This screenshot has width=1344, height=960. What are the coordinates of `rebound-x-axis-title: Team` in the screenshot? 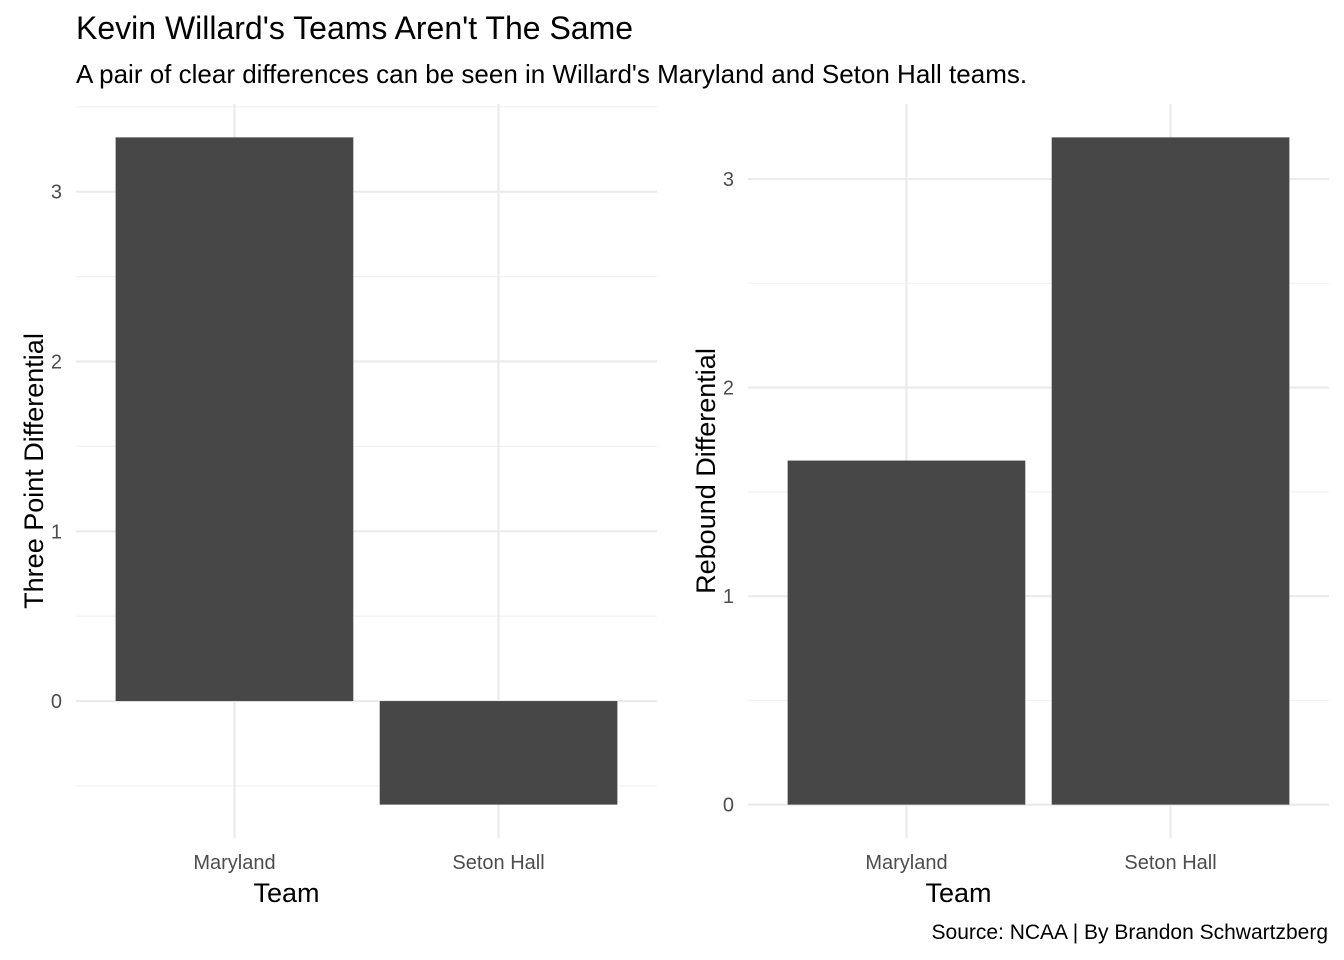 It's located at (958, 893).